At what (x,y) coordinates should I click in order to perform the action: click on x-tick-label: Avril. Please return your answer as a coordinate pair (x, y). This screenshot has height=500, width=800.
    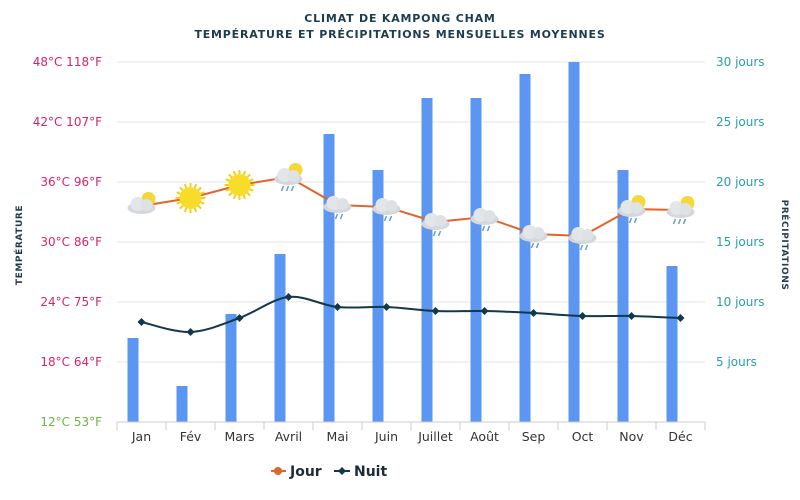
    Looking at the image, I should click on (288, 436).